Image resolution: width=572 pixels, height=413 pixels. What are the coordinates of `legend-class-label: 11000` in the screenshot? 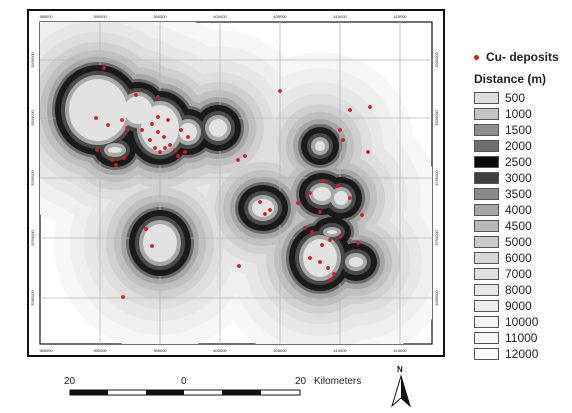 It's located at (521, 338).